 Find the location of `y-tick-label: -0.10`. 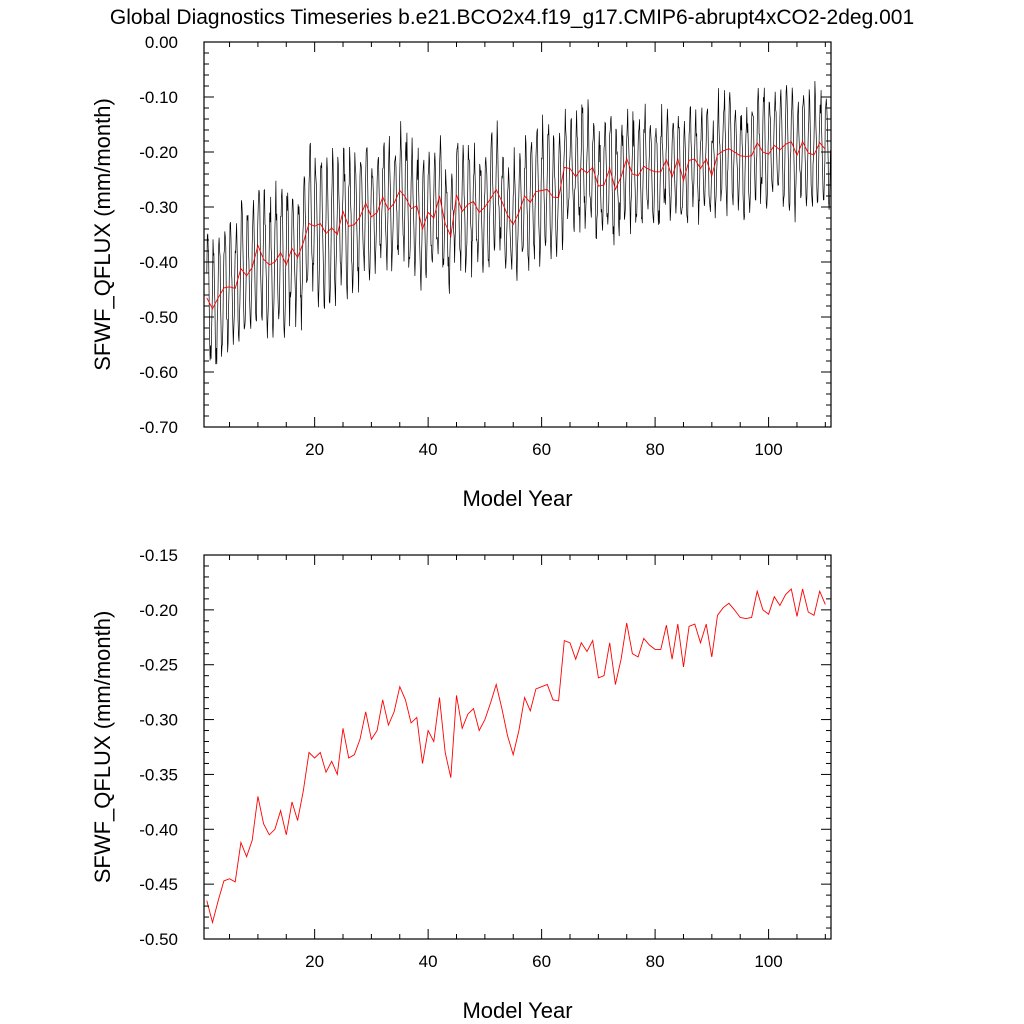

y-tick-label: -0.10 is located at coordinates (158, 97).